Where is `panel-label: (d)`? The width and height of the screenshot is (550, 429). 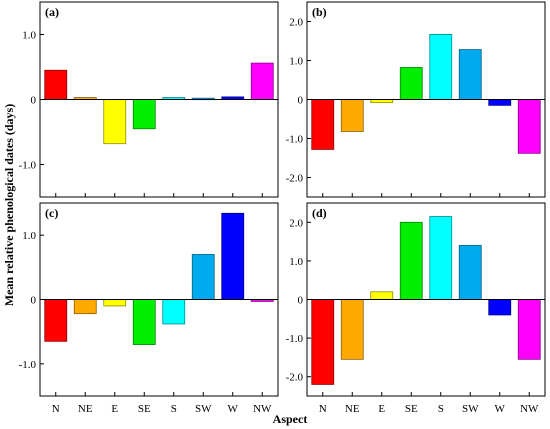 panel-label: (d) is located at coordinates (319, 213).